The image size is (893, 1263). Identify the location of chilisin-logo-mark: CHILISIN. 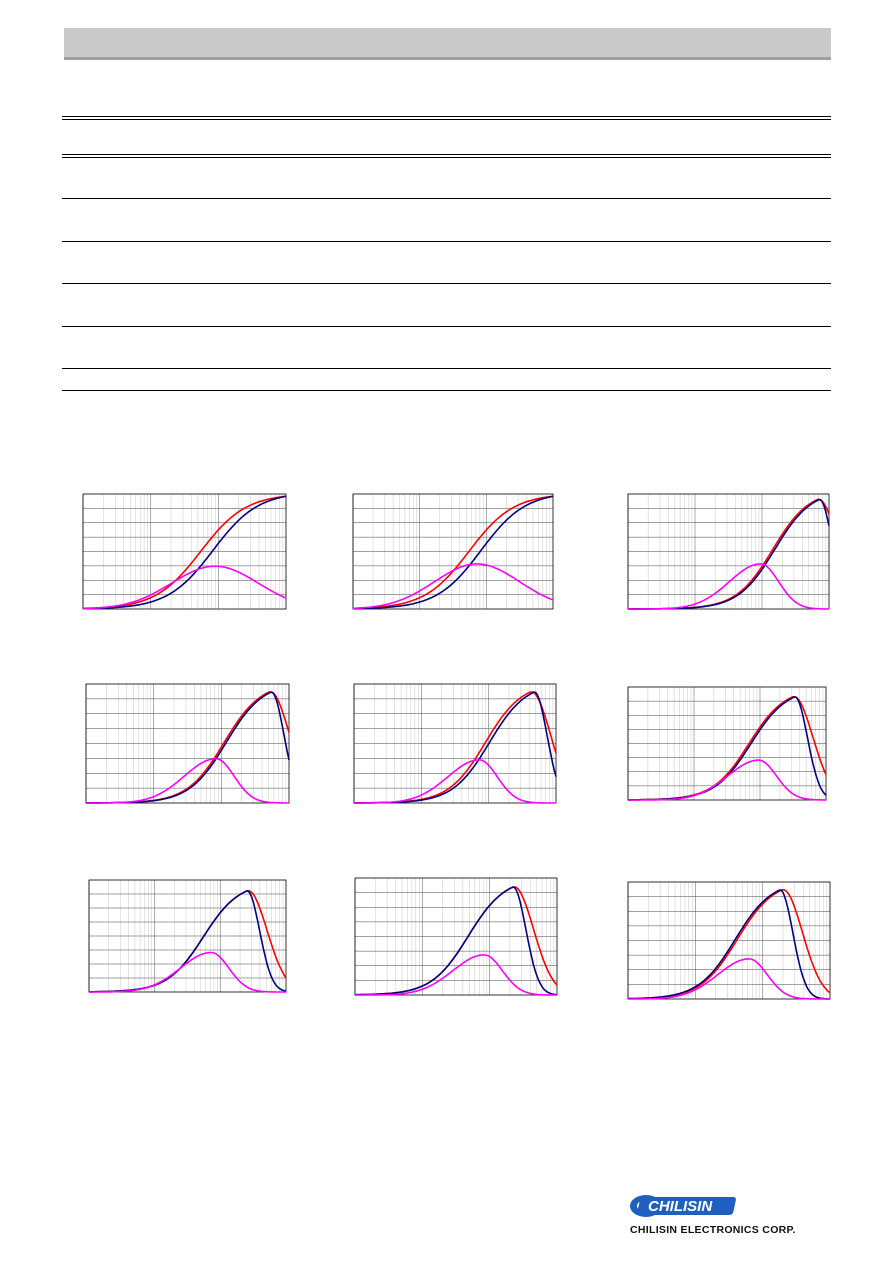
(683, 1206).